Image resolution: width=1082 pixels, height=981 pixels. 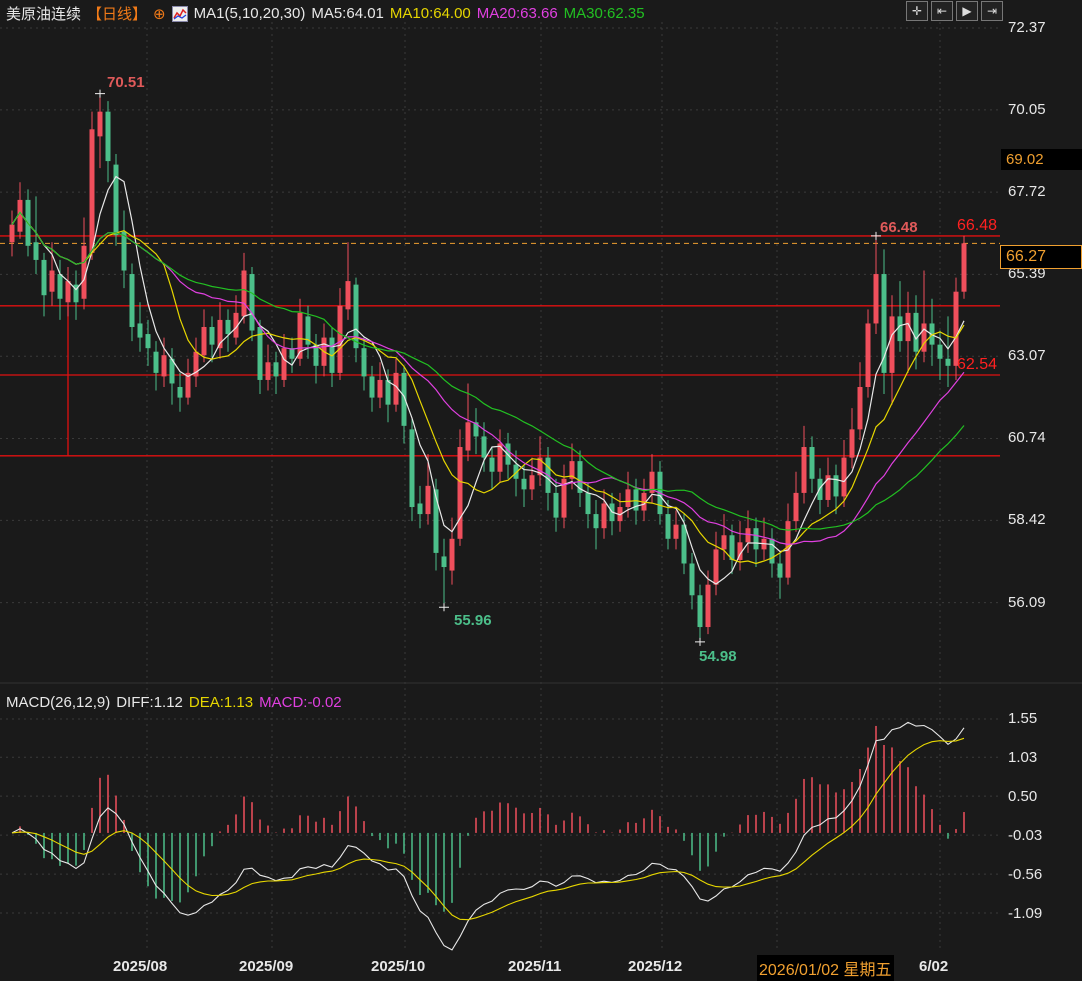 What do you see at coordinates (149, 702) in the screenshot?
I see `macd-diff: DIFF:1.12` at bounding box center [149, 702].